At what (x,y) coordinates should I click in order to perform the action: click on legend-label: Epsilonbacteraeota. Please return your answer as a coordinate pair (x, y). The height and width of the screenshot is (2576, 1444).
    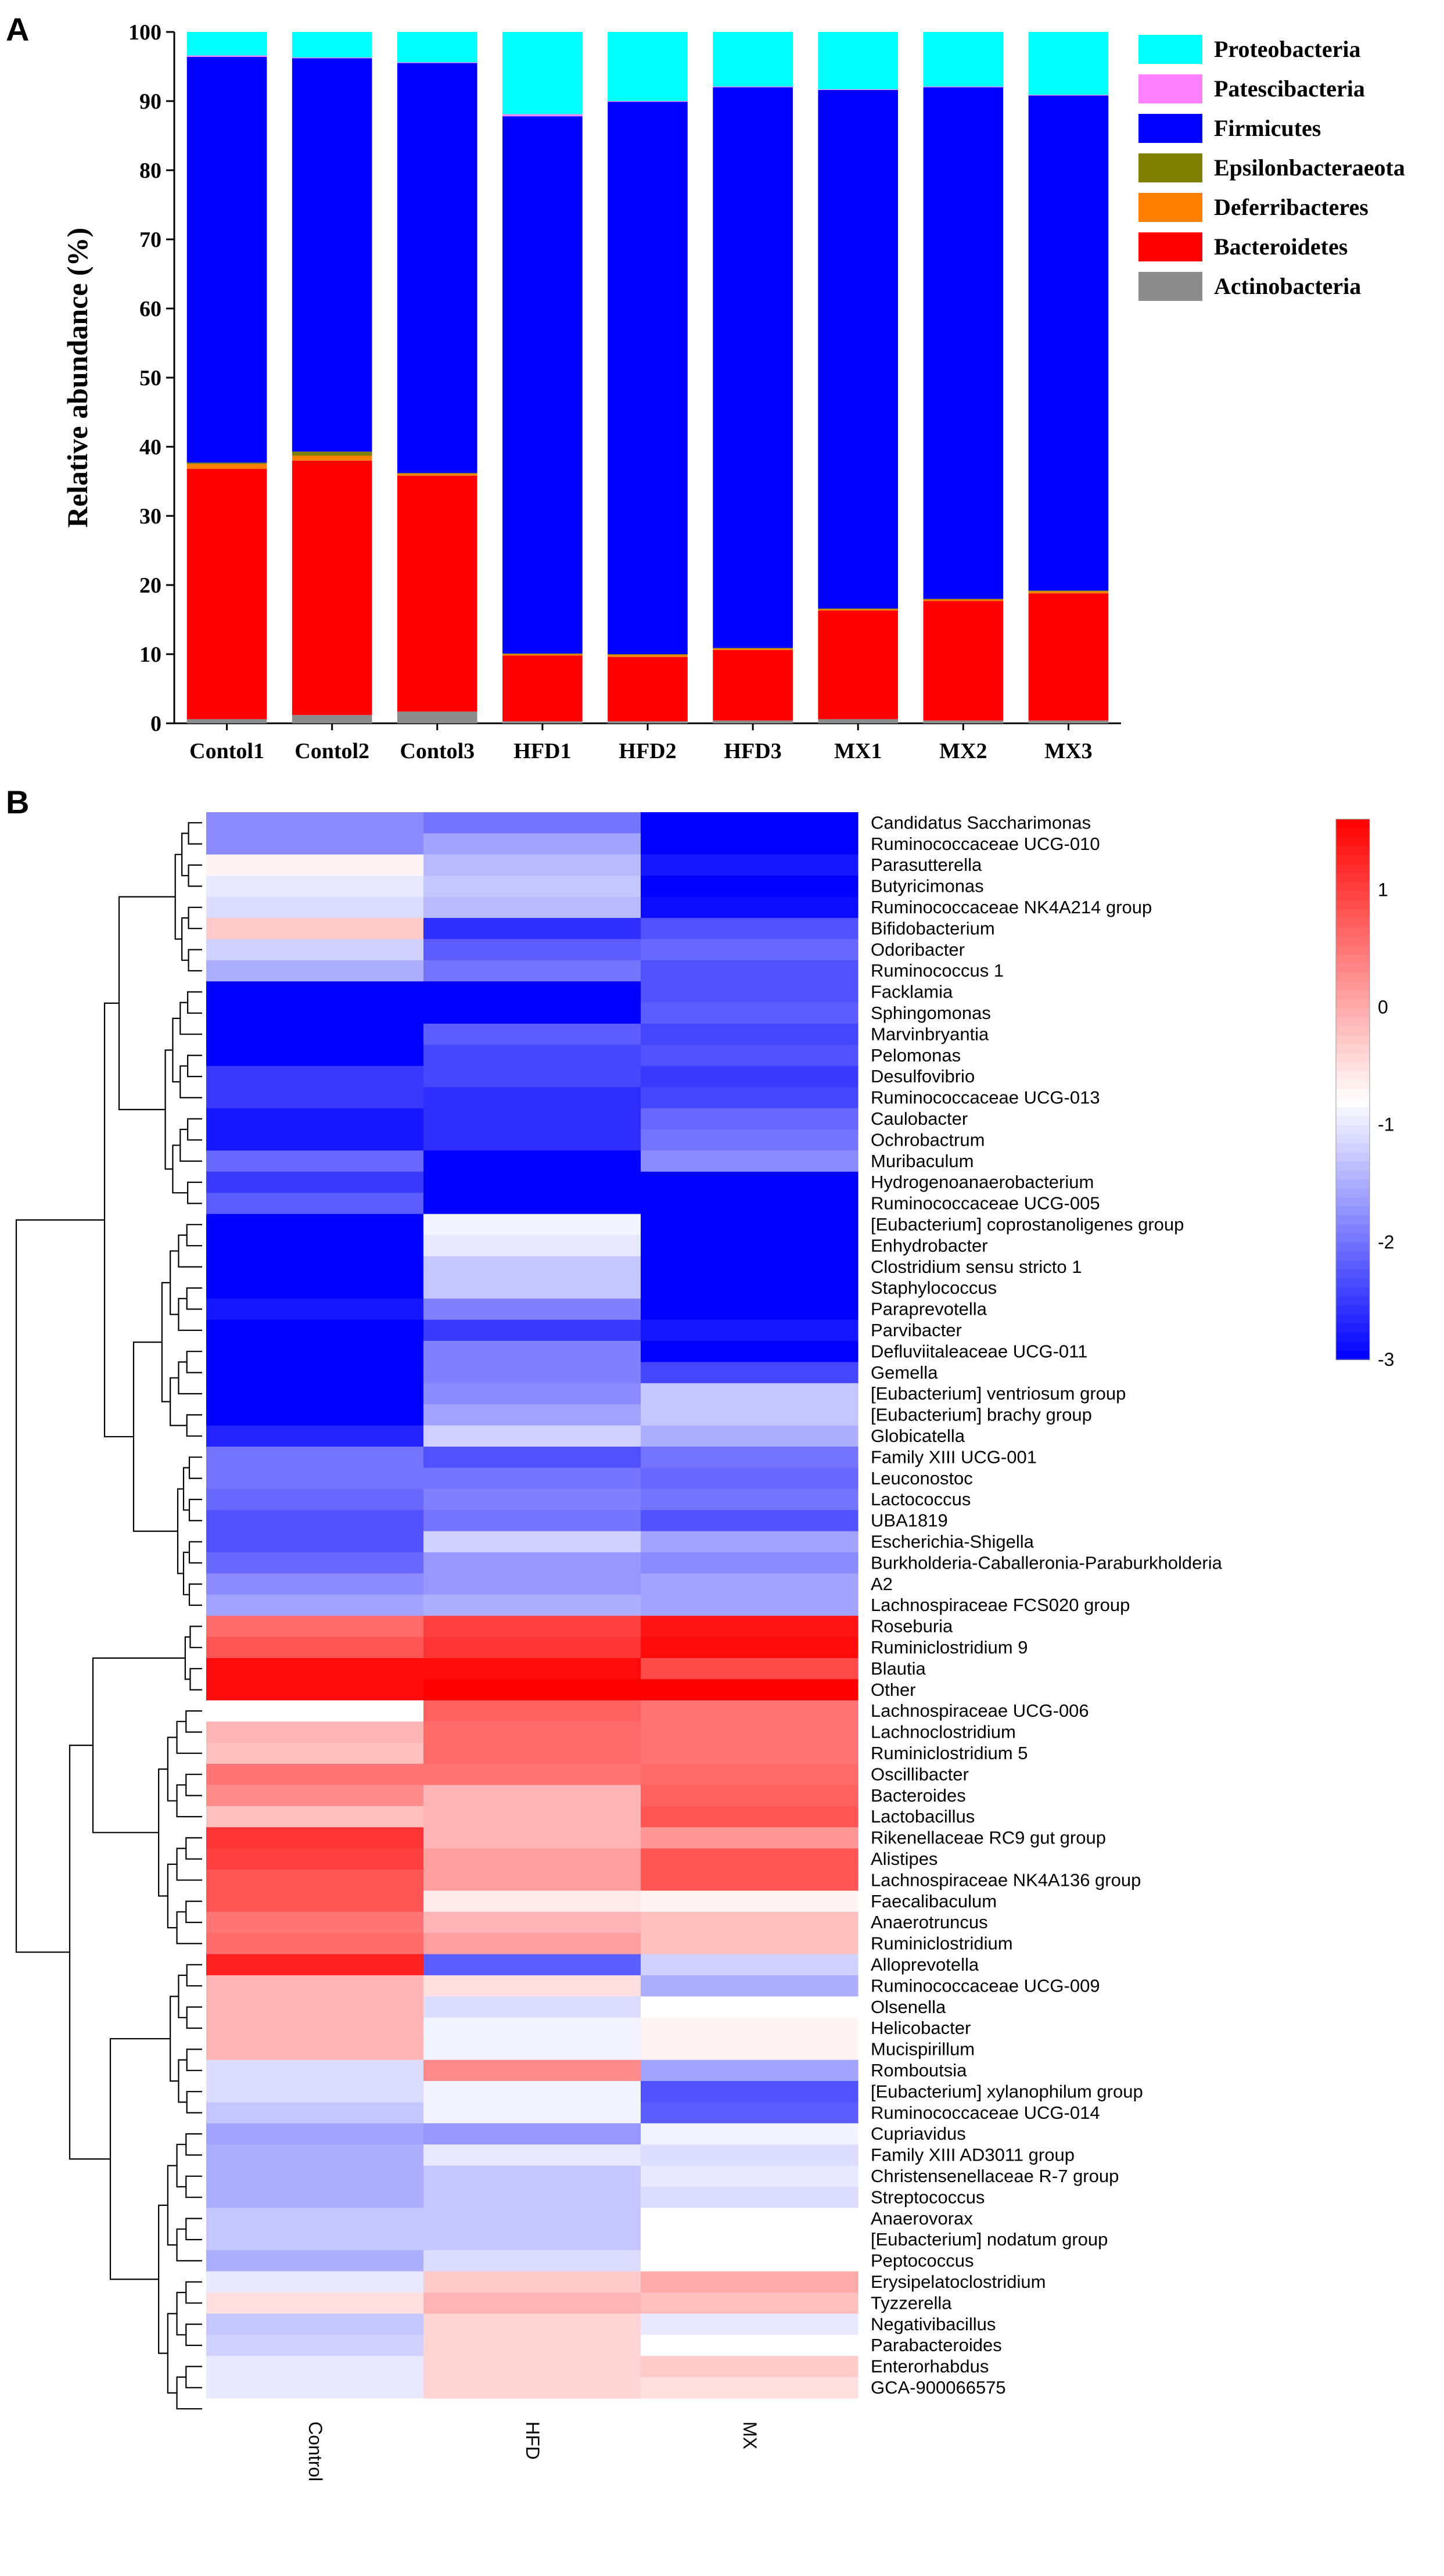
    Looking at the image, I should click on (1310, 168).